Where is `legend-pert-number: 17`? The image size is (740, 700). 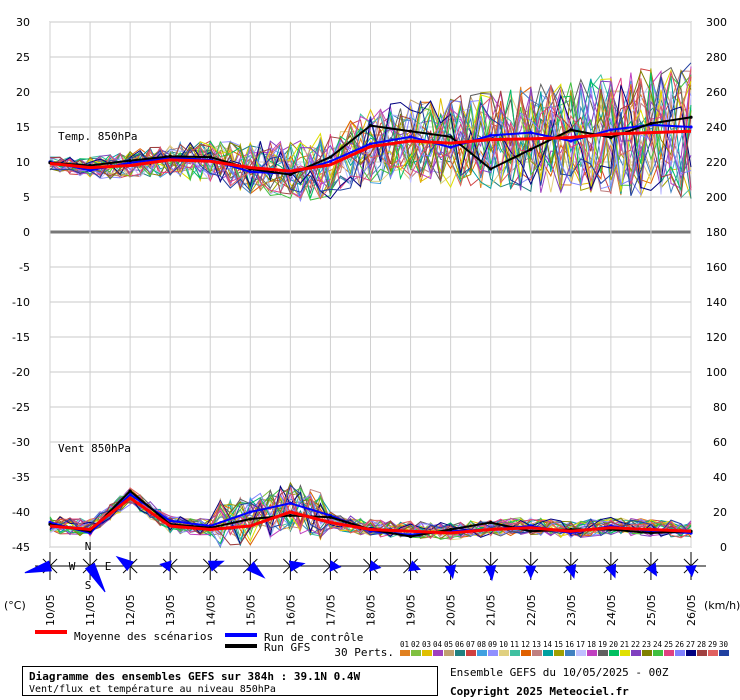
legend-pert-number: 17 is located at coordinates (580, 644).